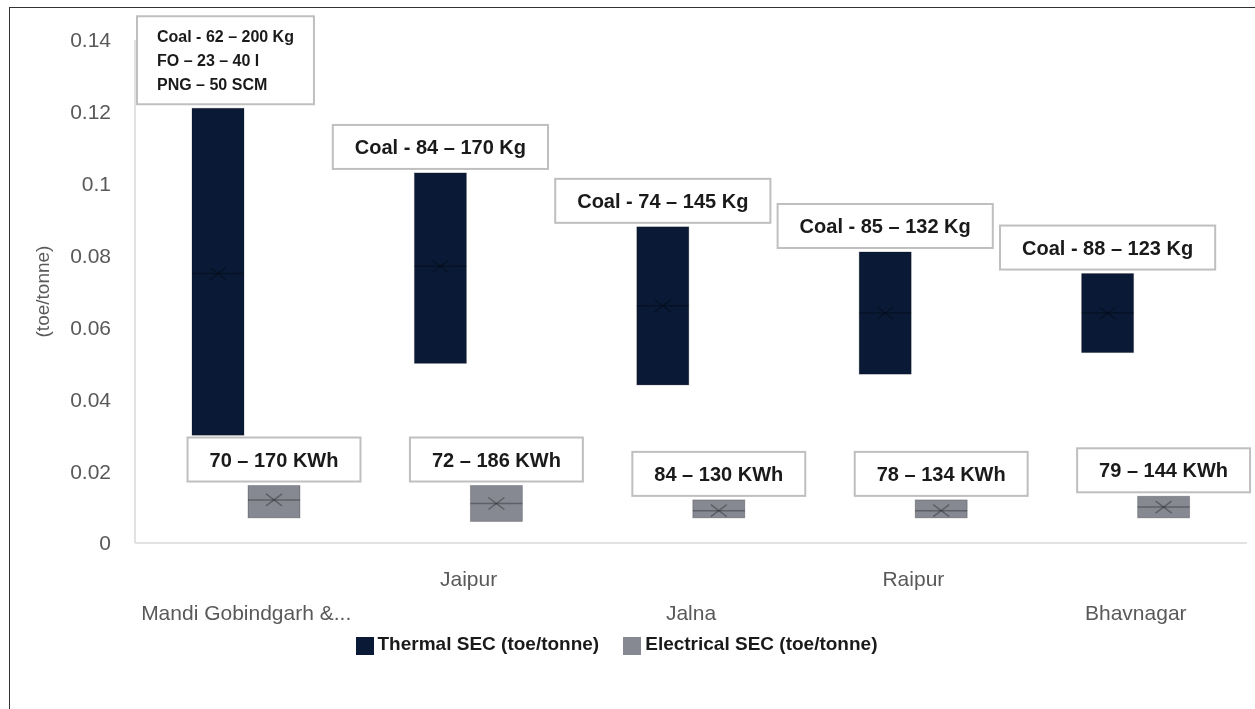 The height and width of the screenshot is (709, 1255). Describe the element at coordinates (90, 327) in the screenshot. I see `y-tick-label: 0.06` at that location.